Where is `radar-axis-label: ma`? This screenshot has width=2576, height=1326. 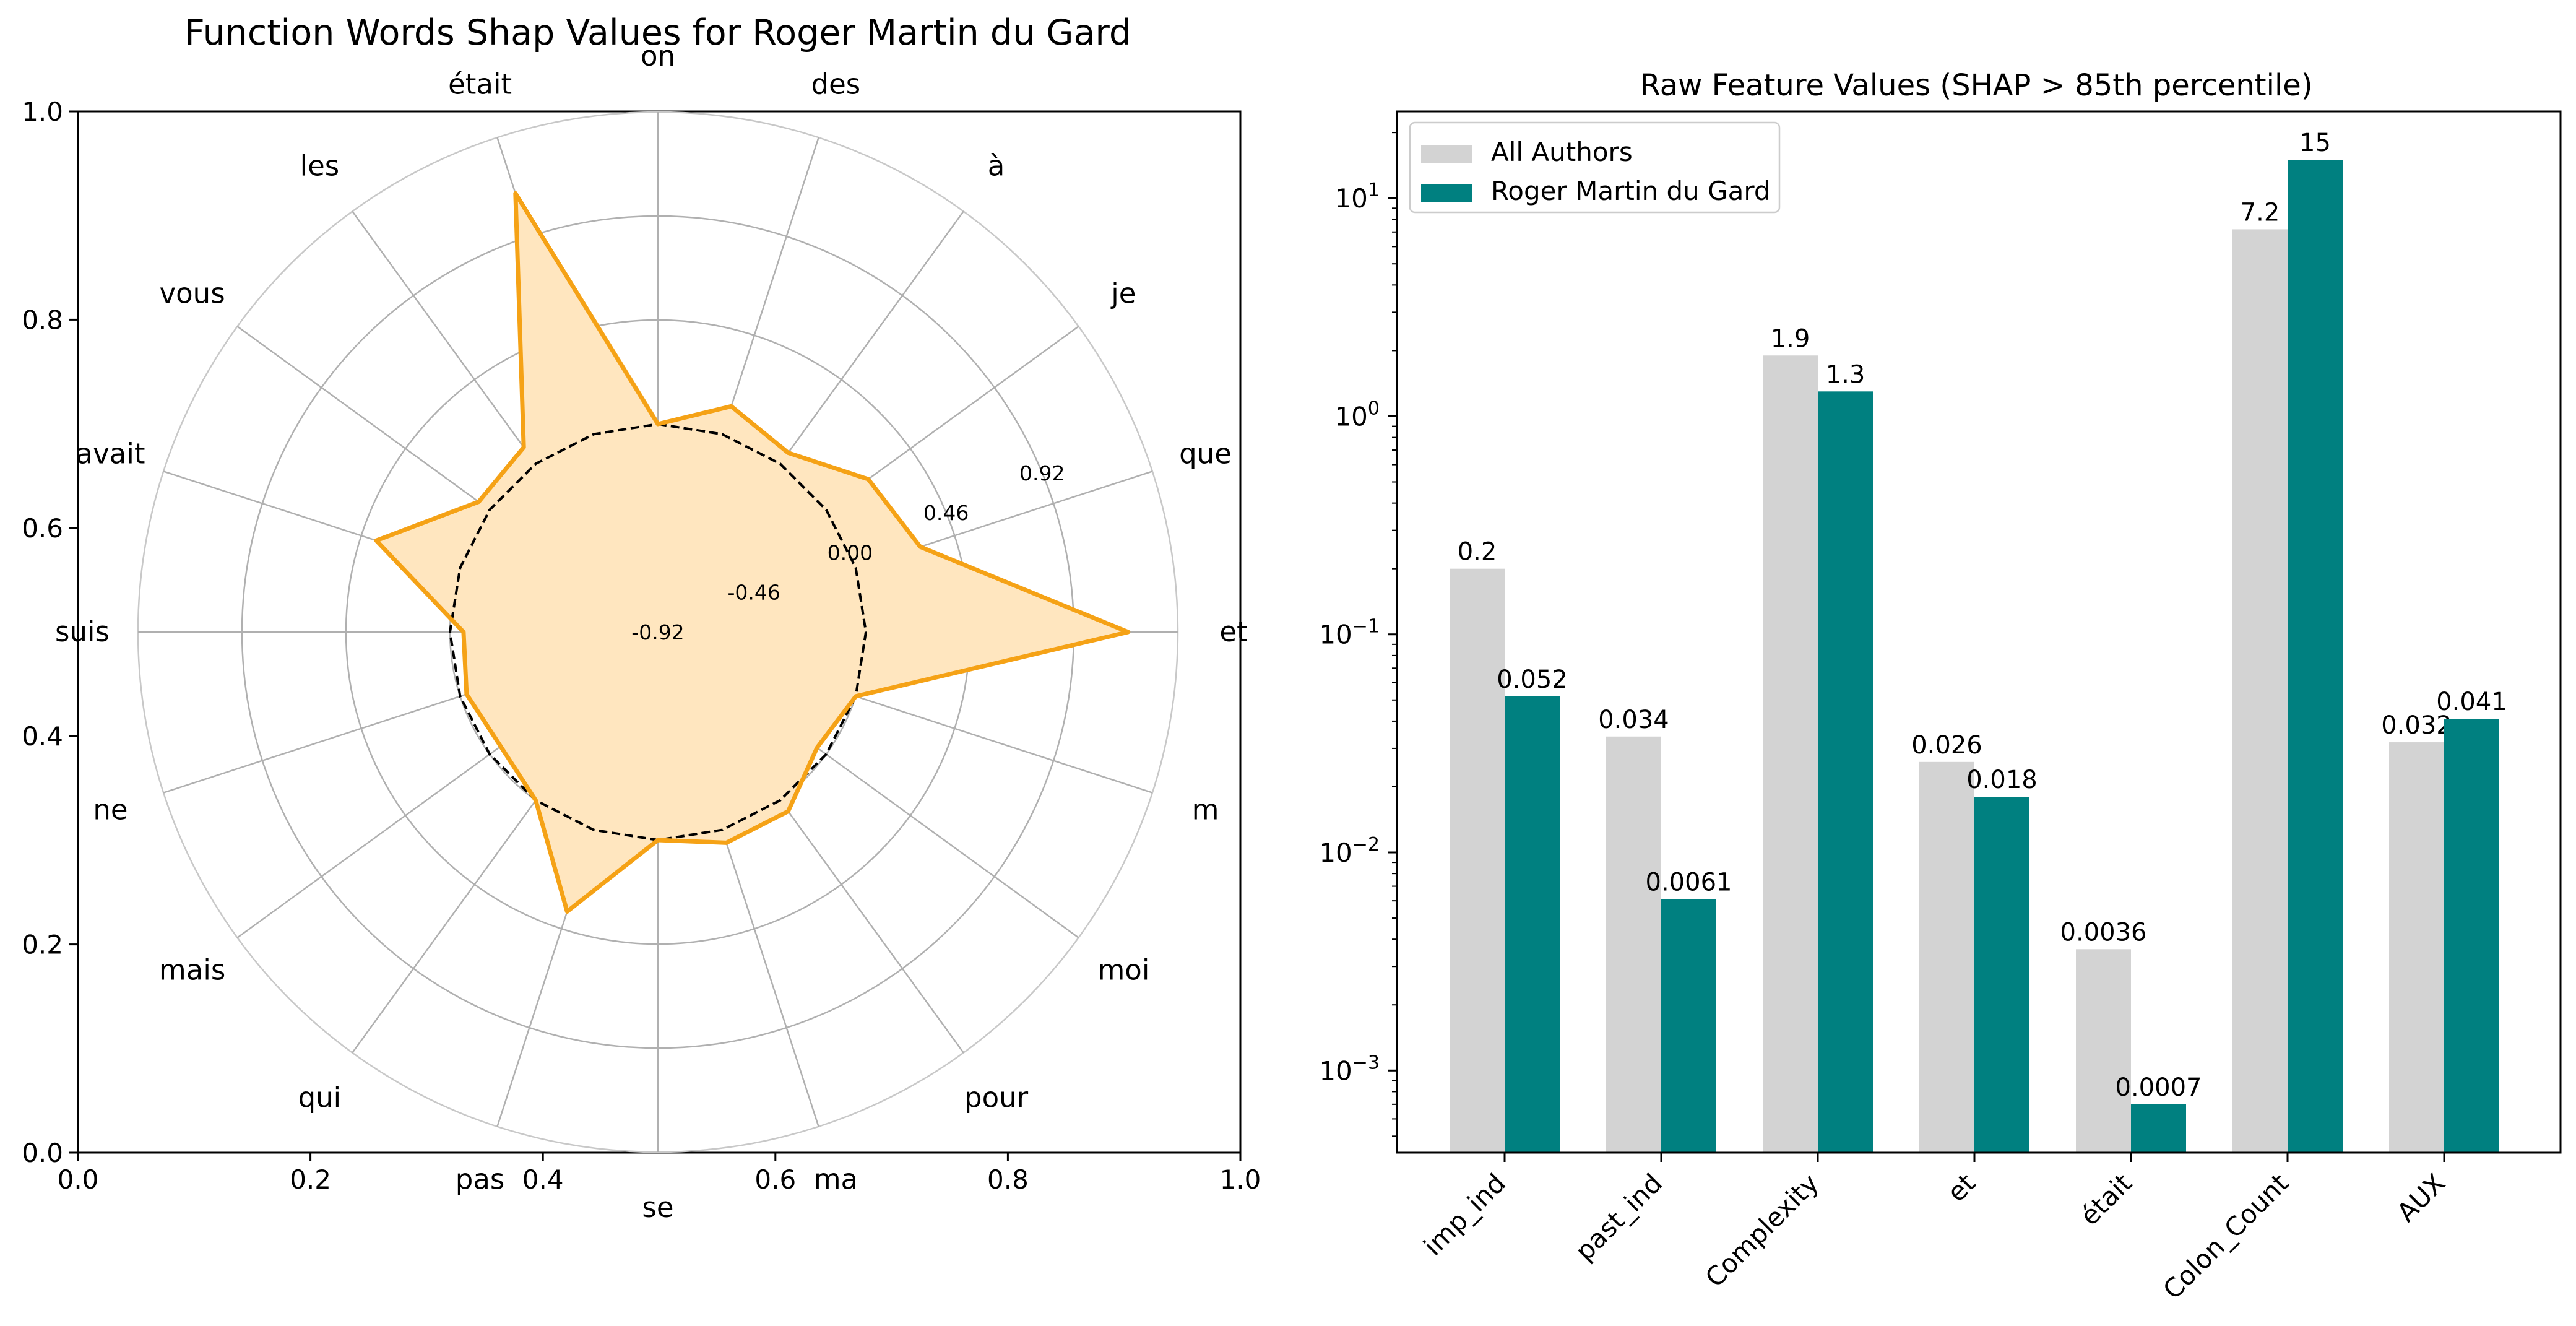
radar-axis-label: ma is located at coordinates (836, 1179).